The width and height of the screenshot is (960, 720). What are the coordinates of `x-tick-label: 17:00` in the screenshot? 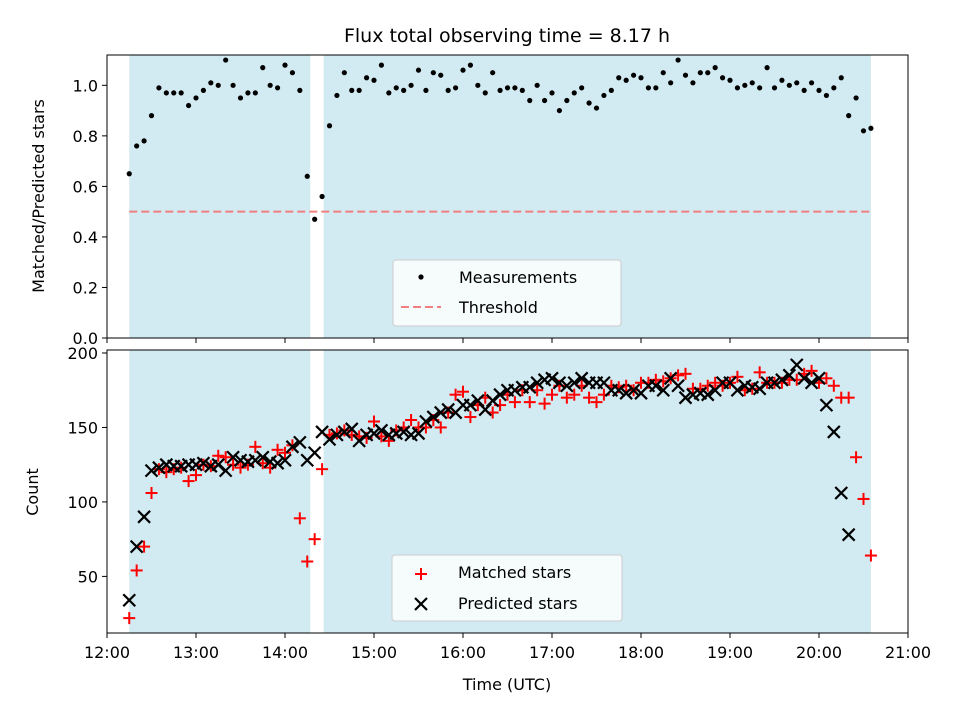 It's located at (552, 652).